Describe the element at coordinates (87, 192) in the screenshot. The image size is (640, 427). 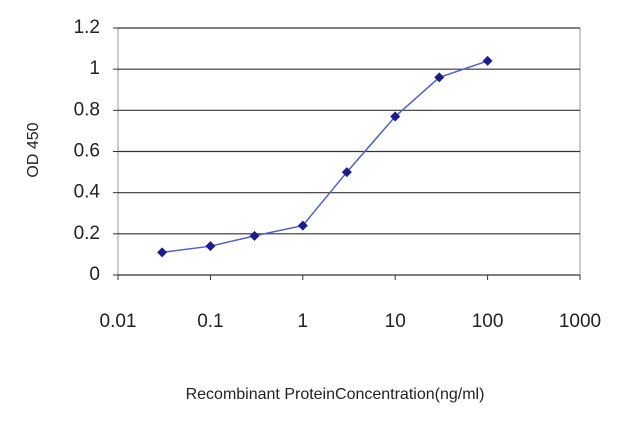
I see `y-tick-label: 0.4` at that location.